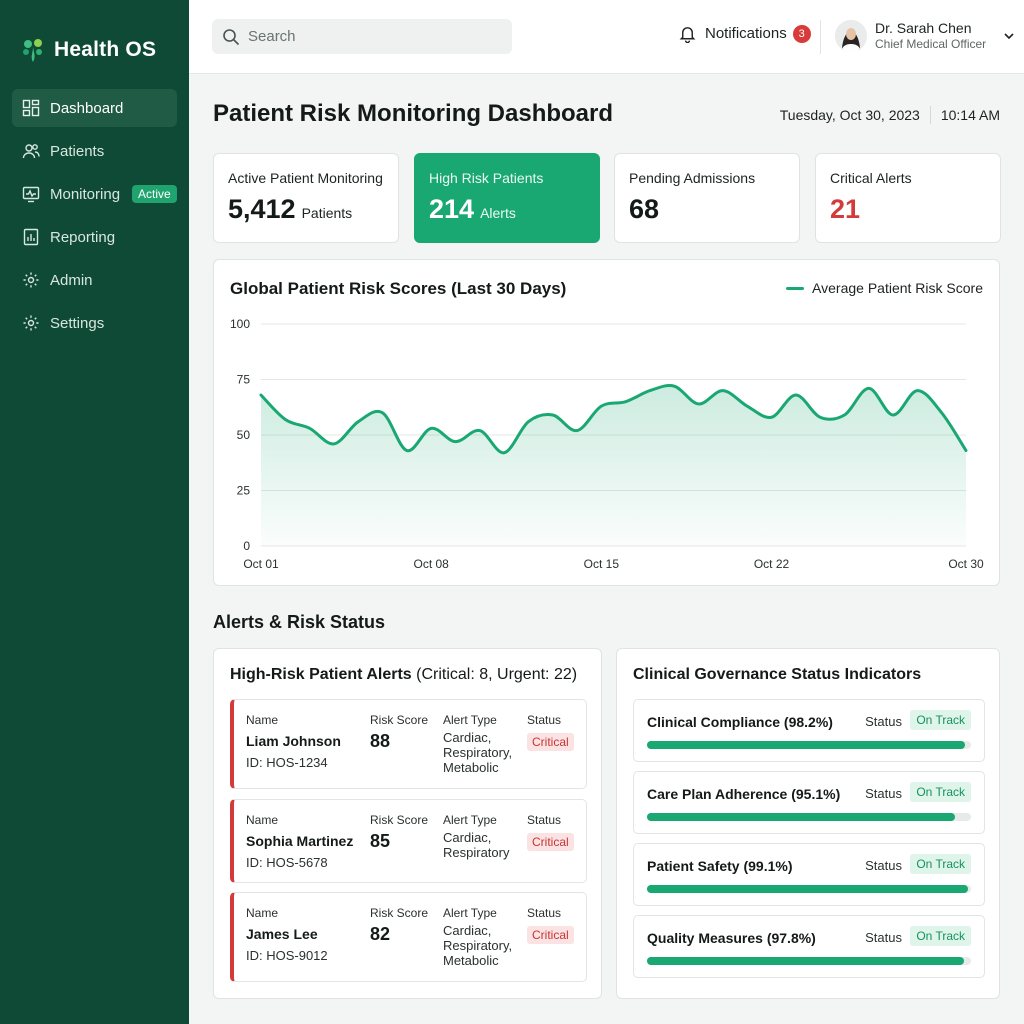  I want to click on active-badge: Active, so click(154, 194).